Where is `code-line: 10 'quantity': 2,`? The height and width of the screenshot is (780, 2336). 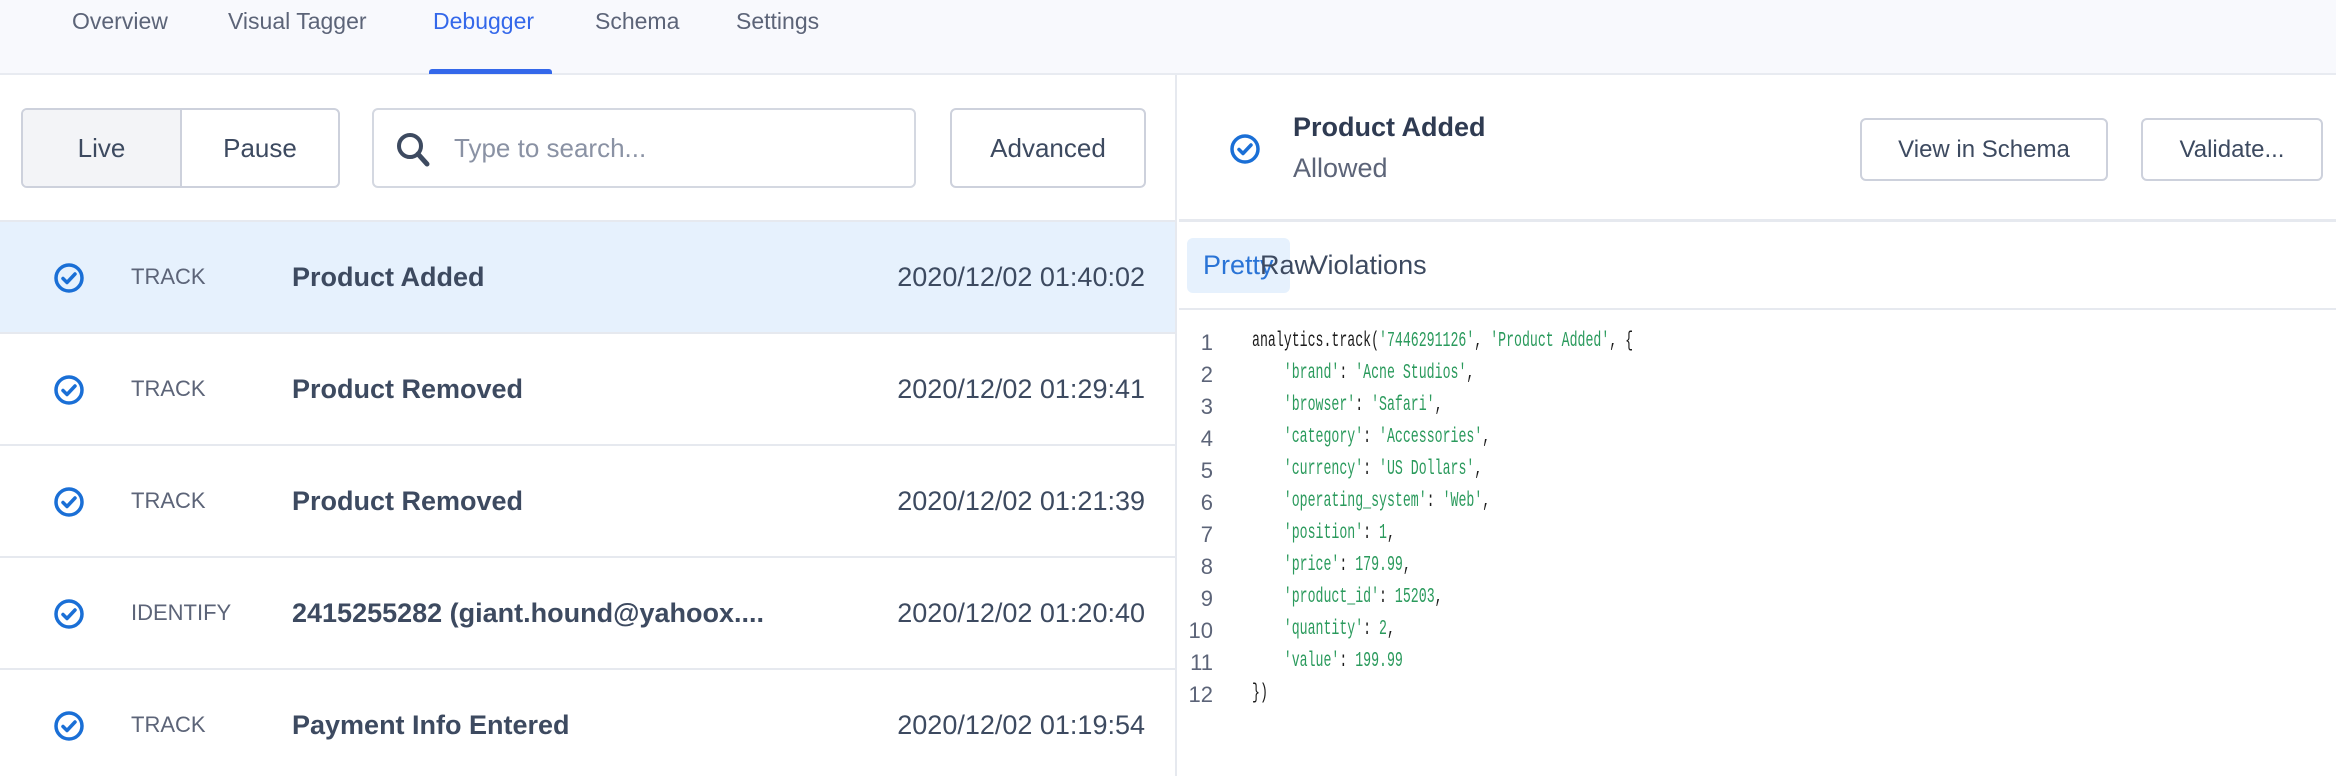 code-line: 10 'quantity': 2, is located at coordinates (1757, 634).